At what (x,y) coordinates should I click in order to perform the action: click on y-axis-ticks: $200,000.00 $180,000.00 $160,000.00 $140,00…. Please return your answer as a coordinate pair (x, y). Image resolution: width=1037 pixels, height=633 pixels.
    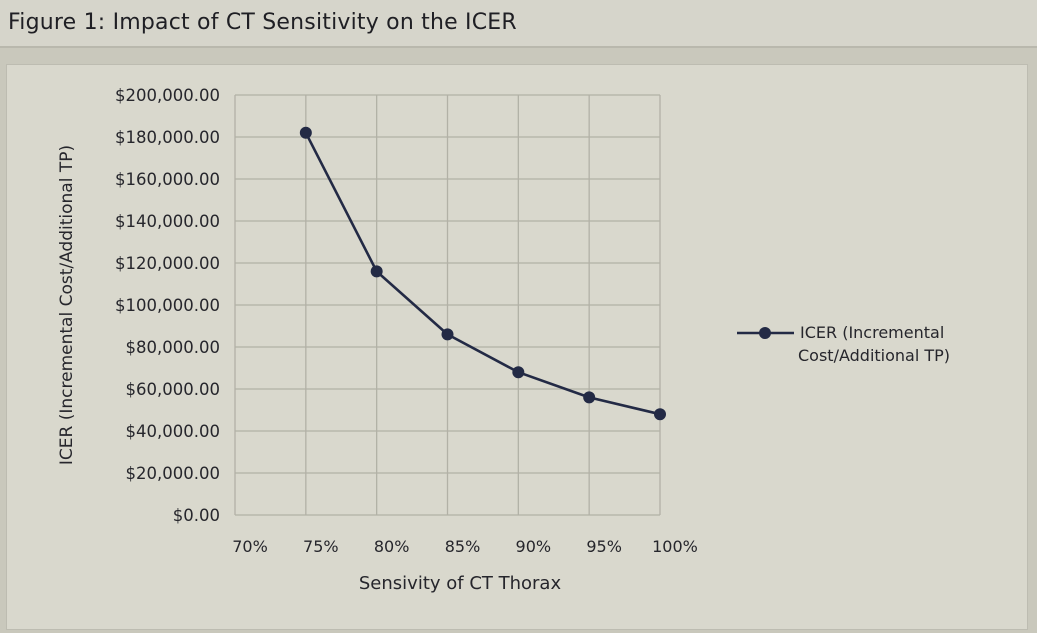
    Looking at the image, I should click on (167, 305).